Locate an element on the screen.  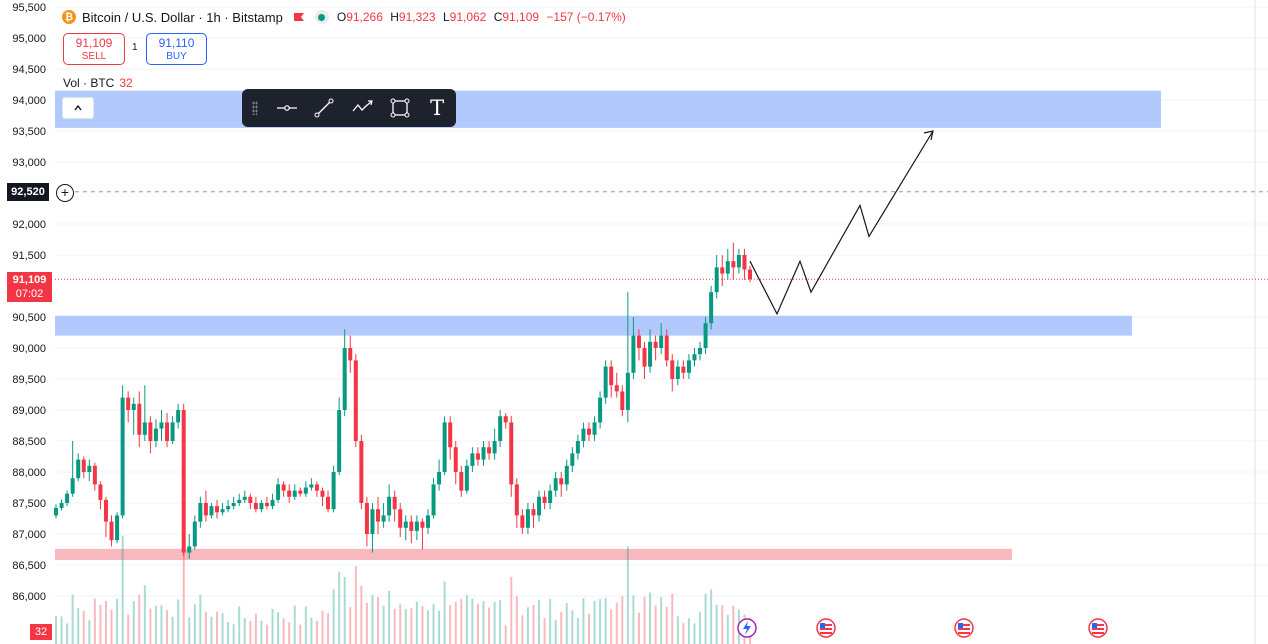
bitcoin-icon: ₿ is located at coordinates (69, 17).